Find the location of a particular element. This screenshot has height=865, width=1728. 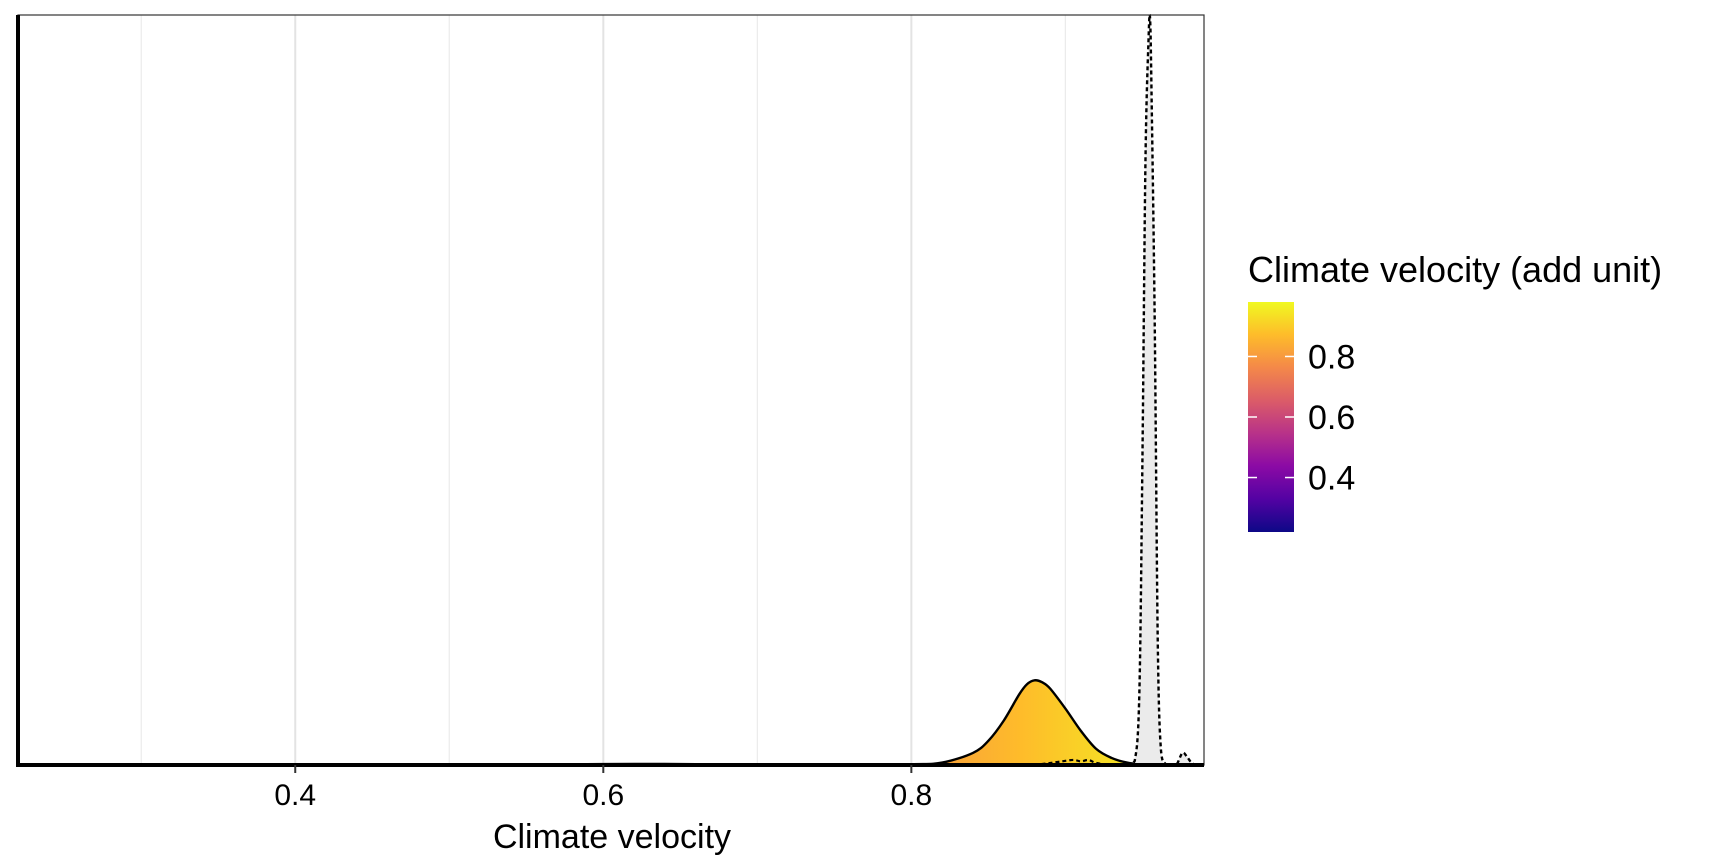

legend-tick-label: 0.6 is located at coordinates (1331, 418).